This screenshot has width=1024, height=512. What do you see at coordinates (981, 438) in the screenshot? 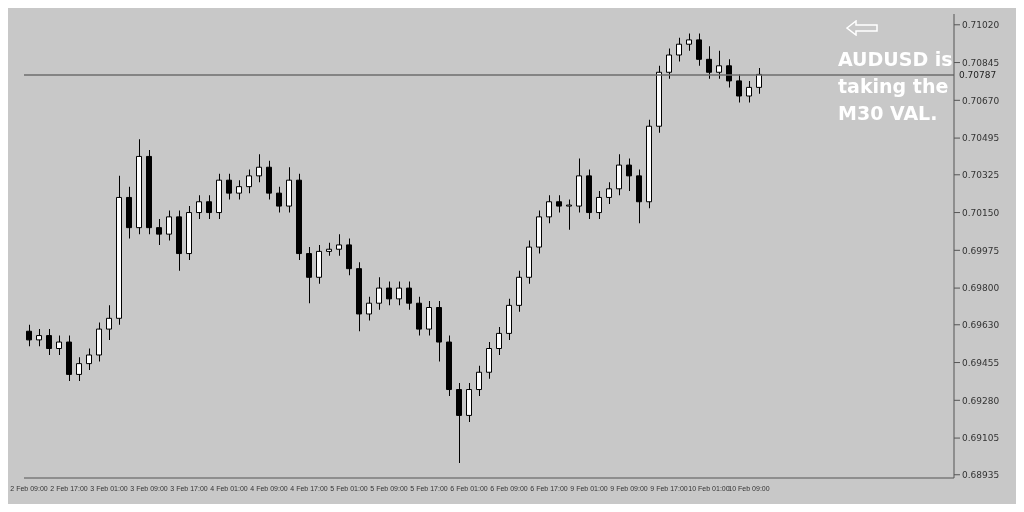
I see `y-tick-label: 0.69105` at bounding box center [981, 438].